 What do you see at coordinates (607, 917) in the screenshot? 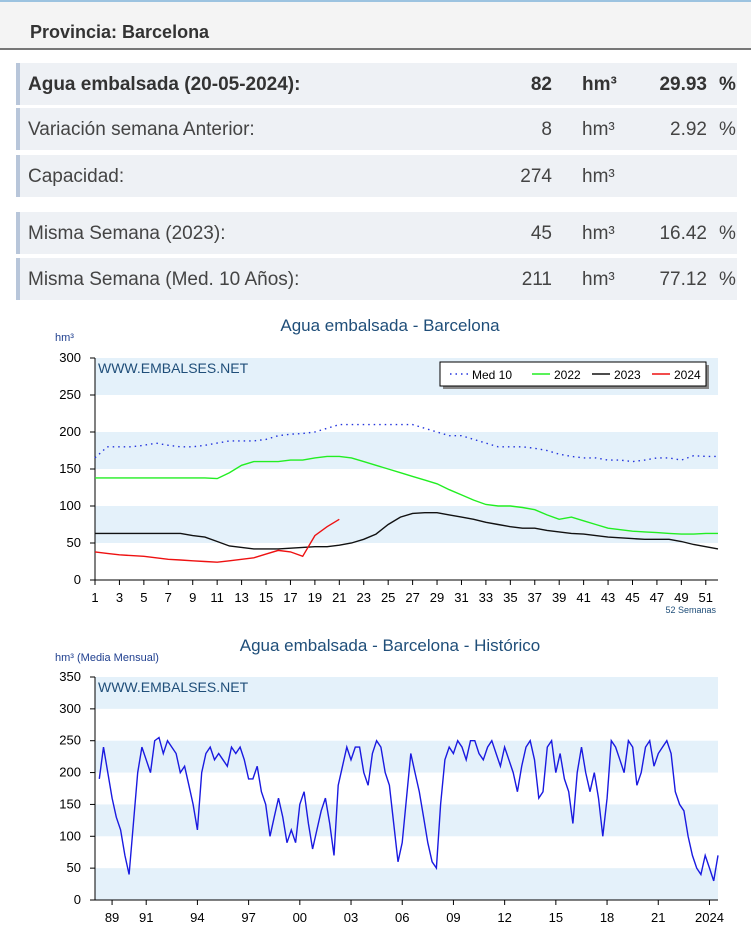
I see `x-tick-label: 18` at bounding box center [607, 917].